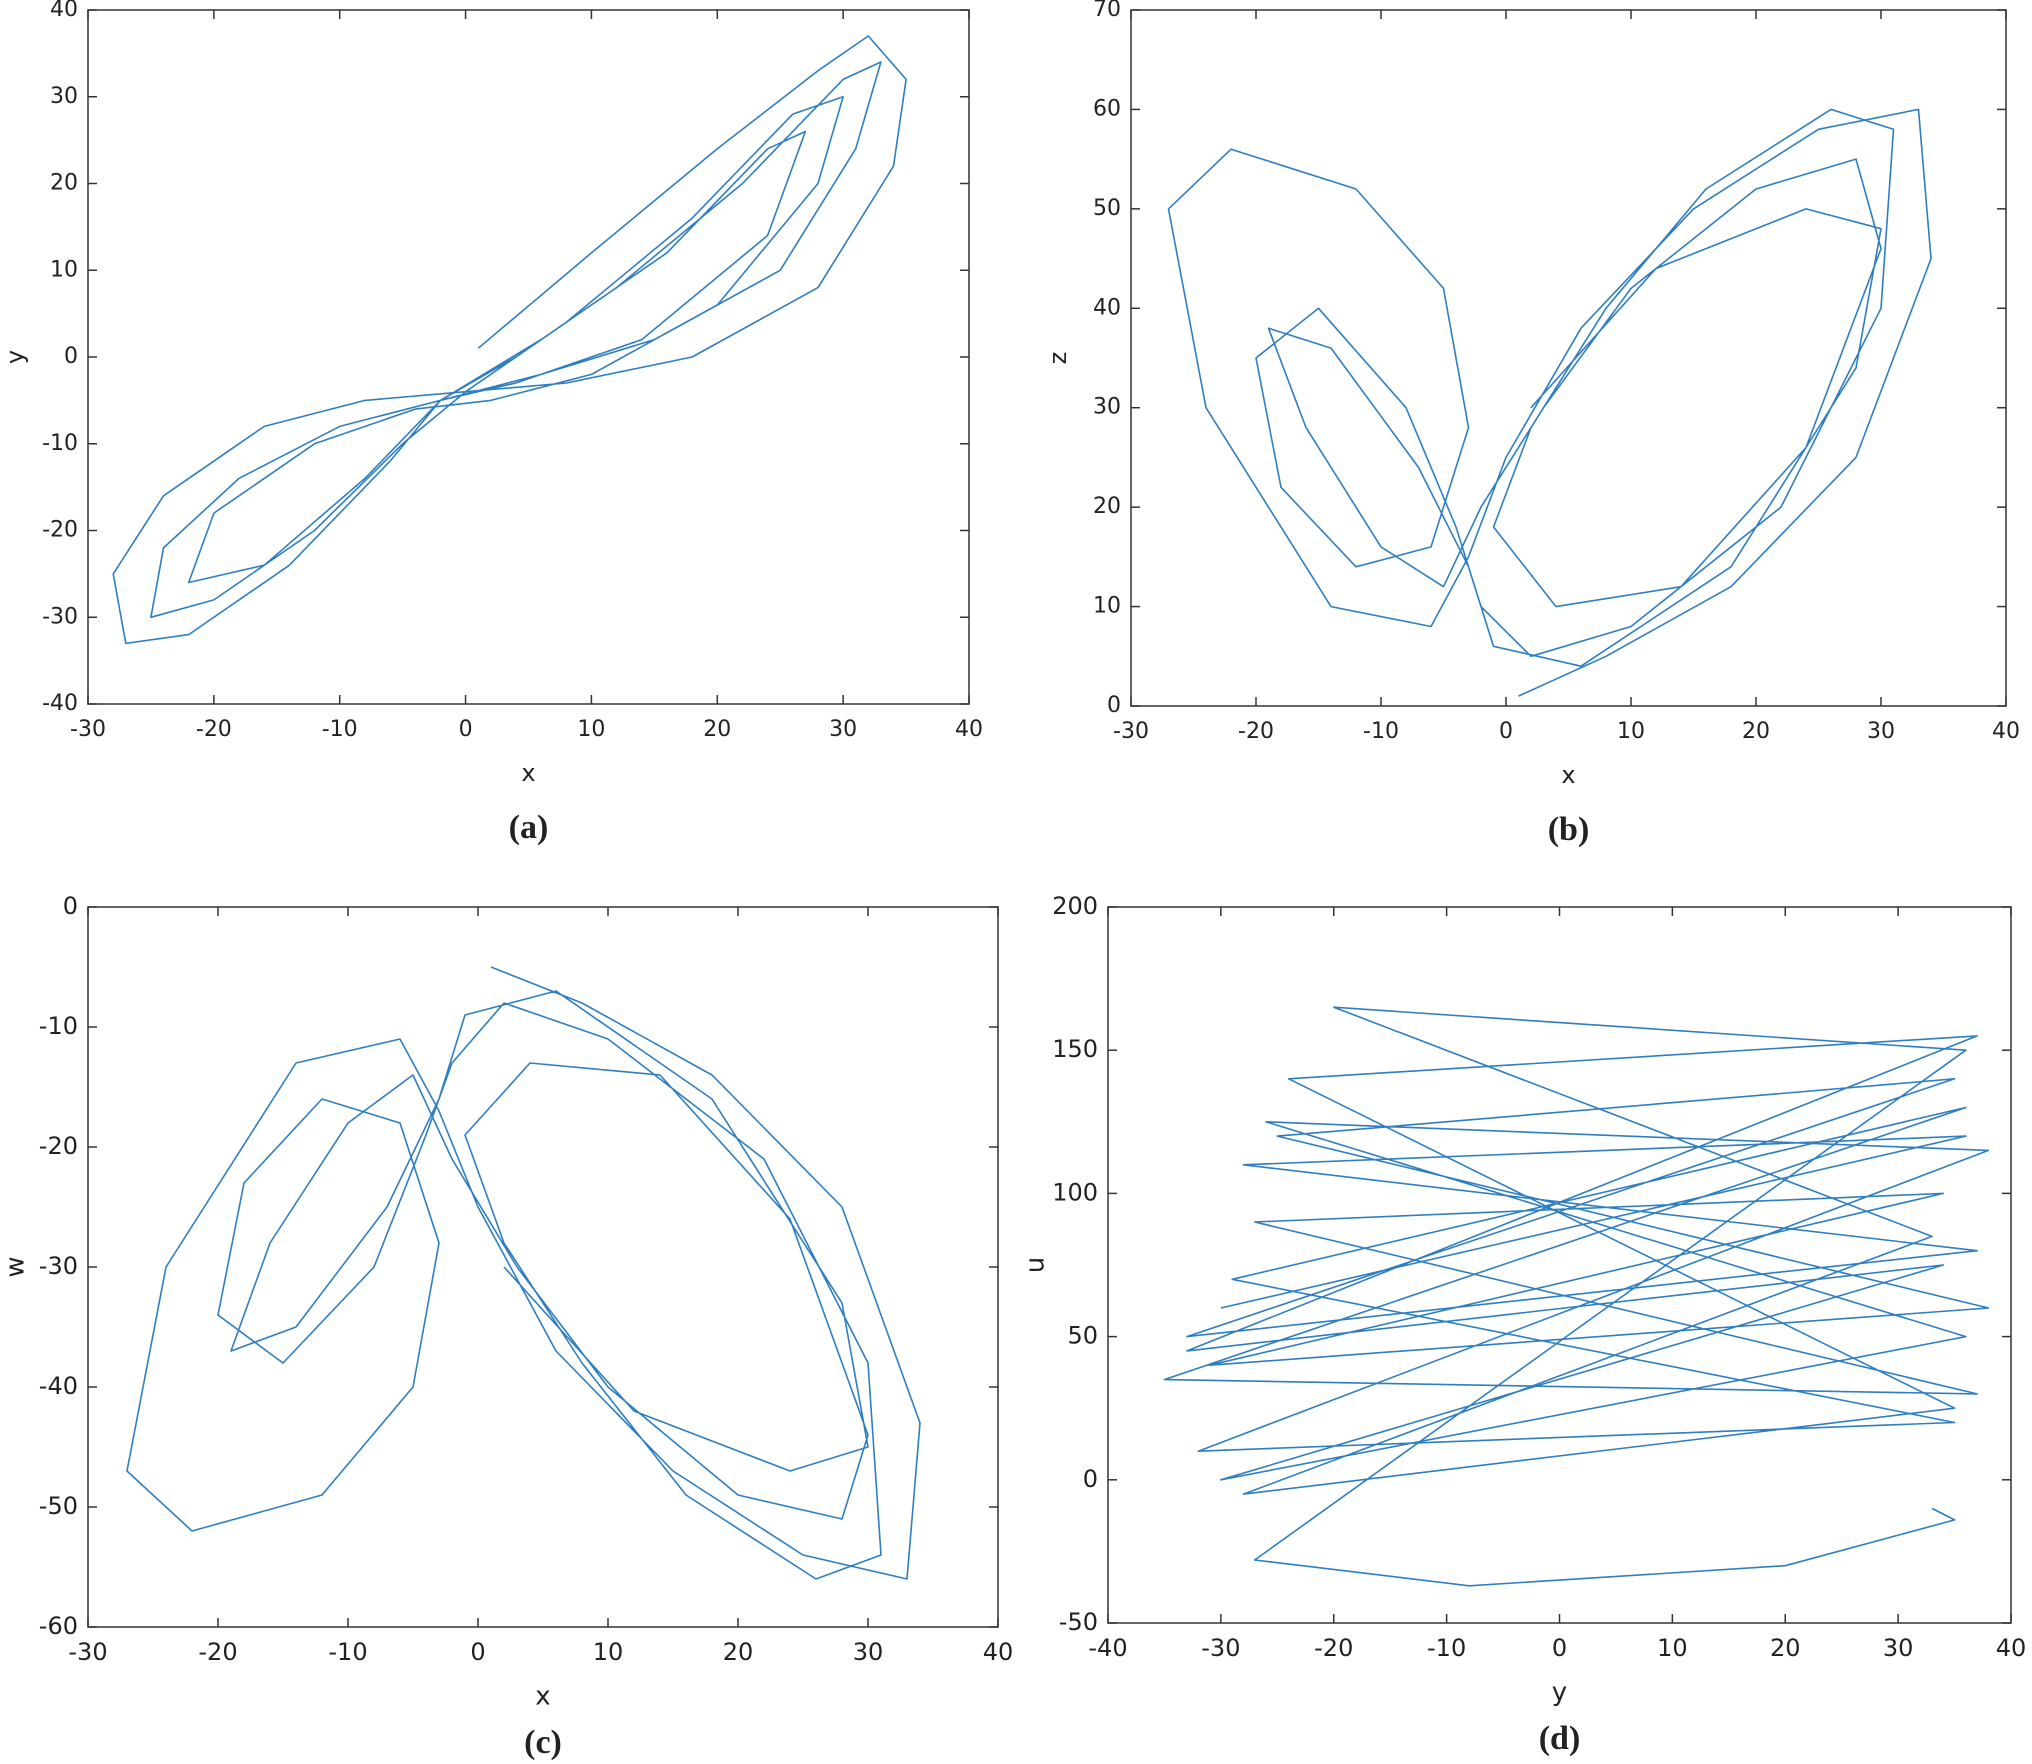 Image resolution: width=2032 pixels, height=1764 pixels. I want to click on y-tick-label: 70, so click(1107, 11).